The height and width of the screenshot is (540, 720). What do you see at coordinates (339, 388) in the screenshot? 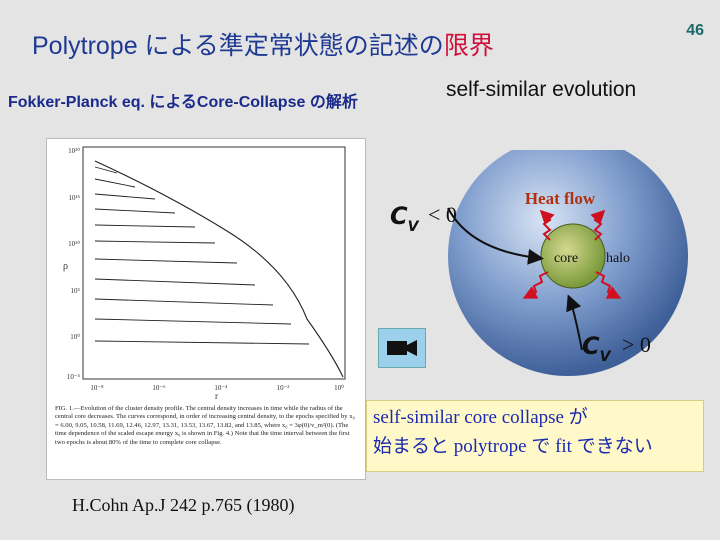
I see `x-tick-label: 10⁰` at bounding box center [339, 388].